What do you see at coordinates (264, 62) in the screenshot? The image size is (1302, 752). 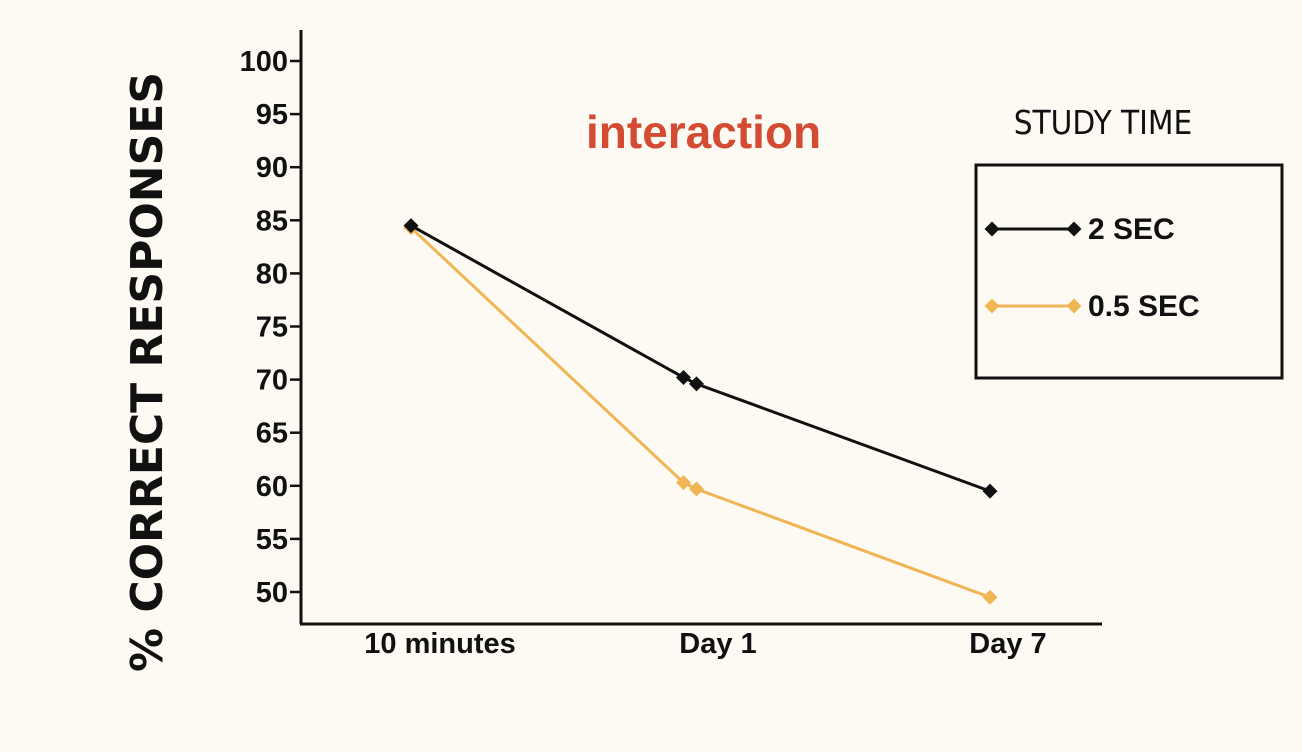 I see `y-tick-label: 100` at bounding box center [264, 62].